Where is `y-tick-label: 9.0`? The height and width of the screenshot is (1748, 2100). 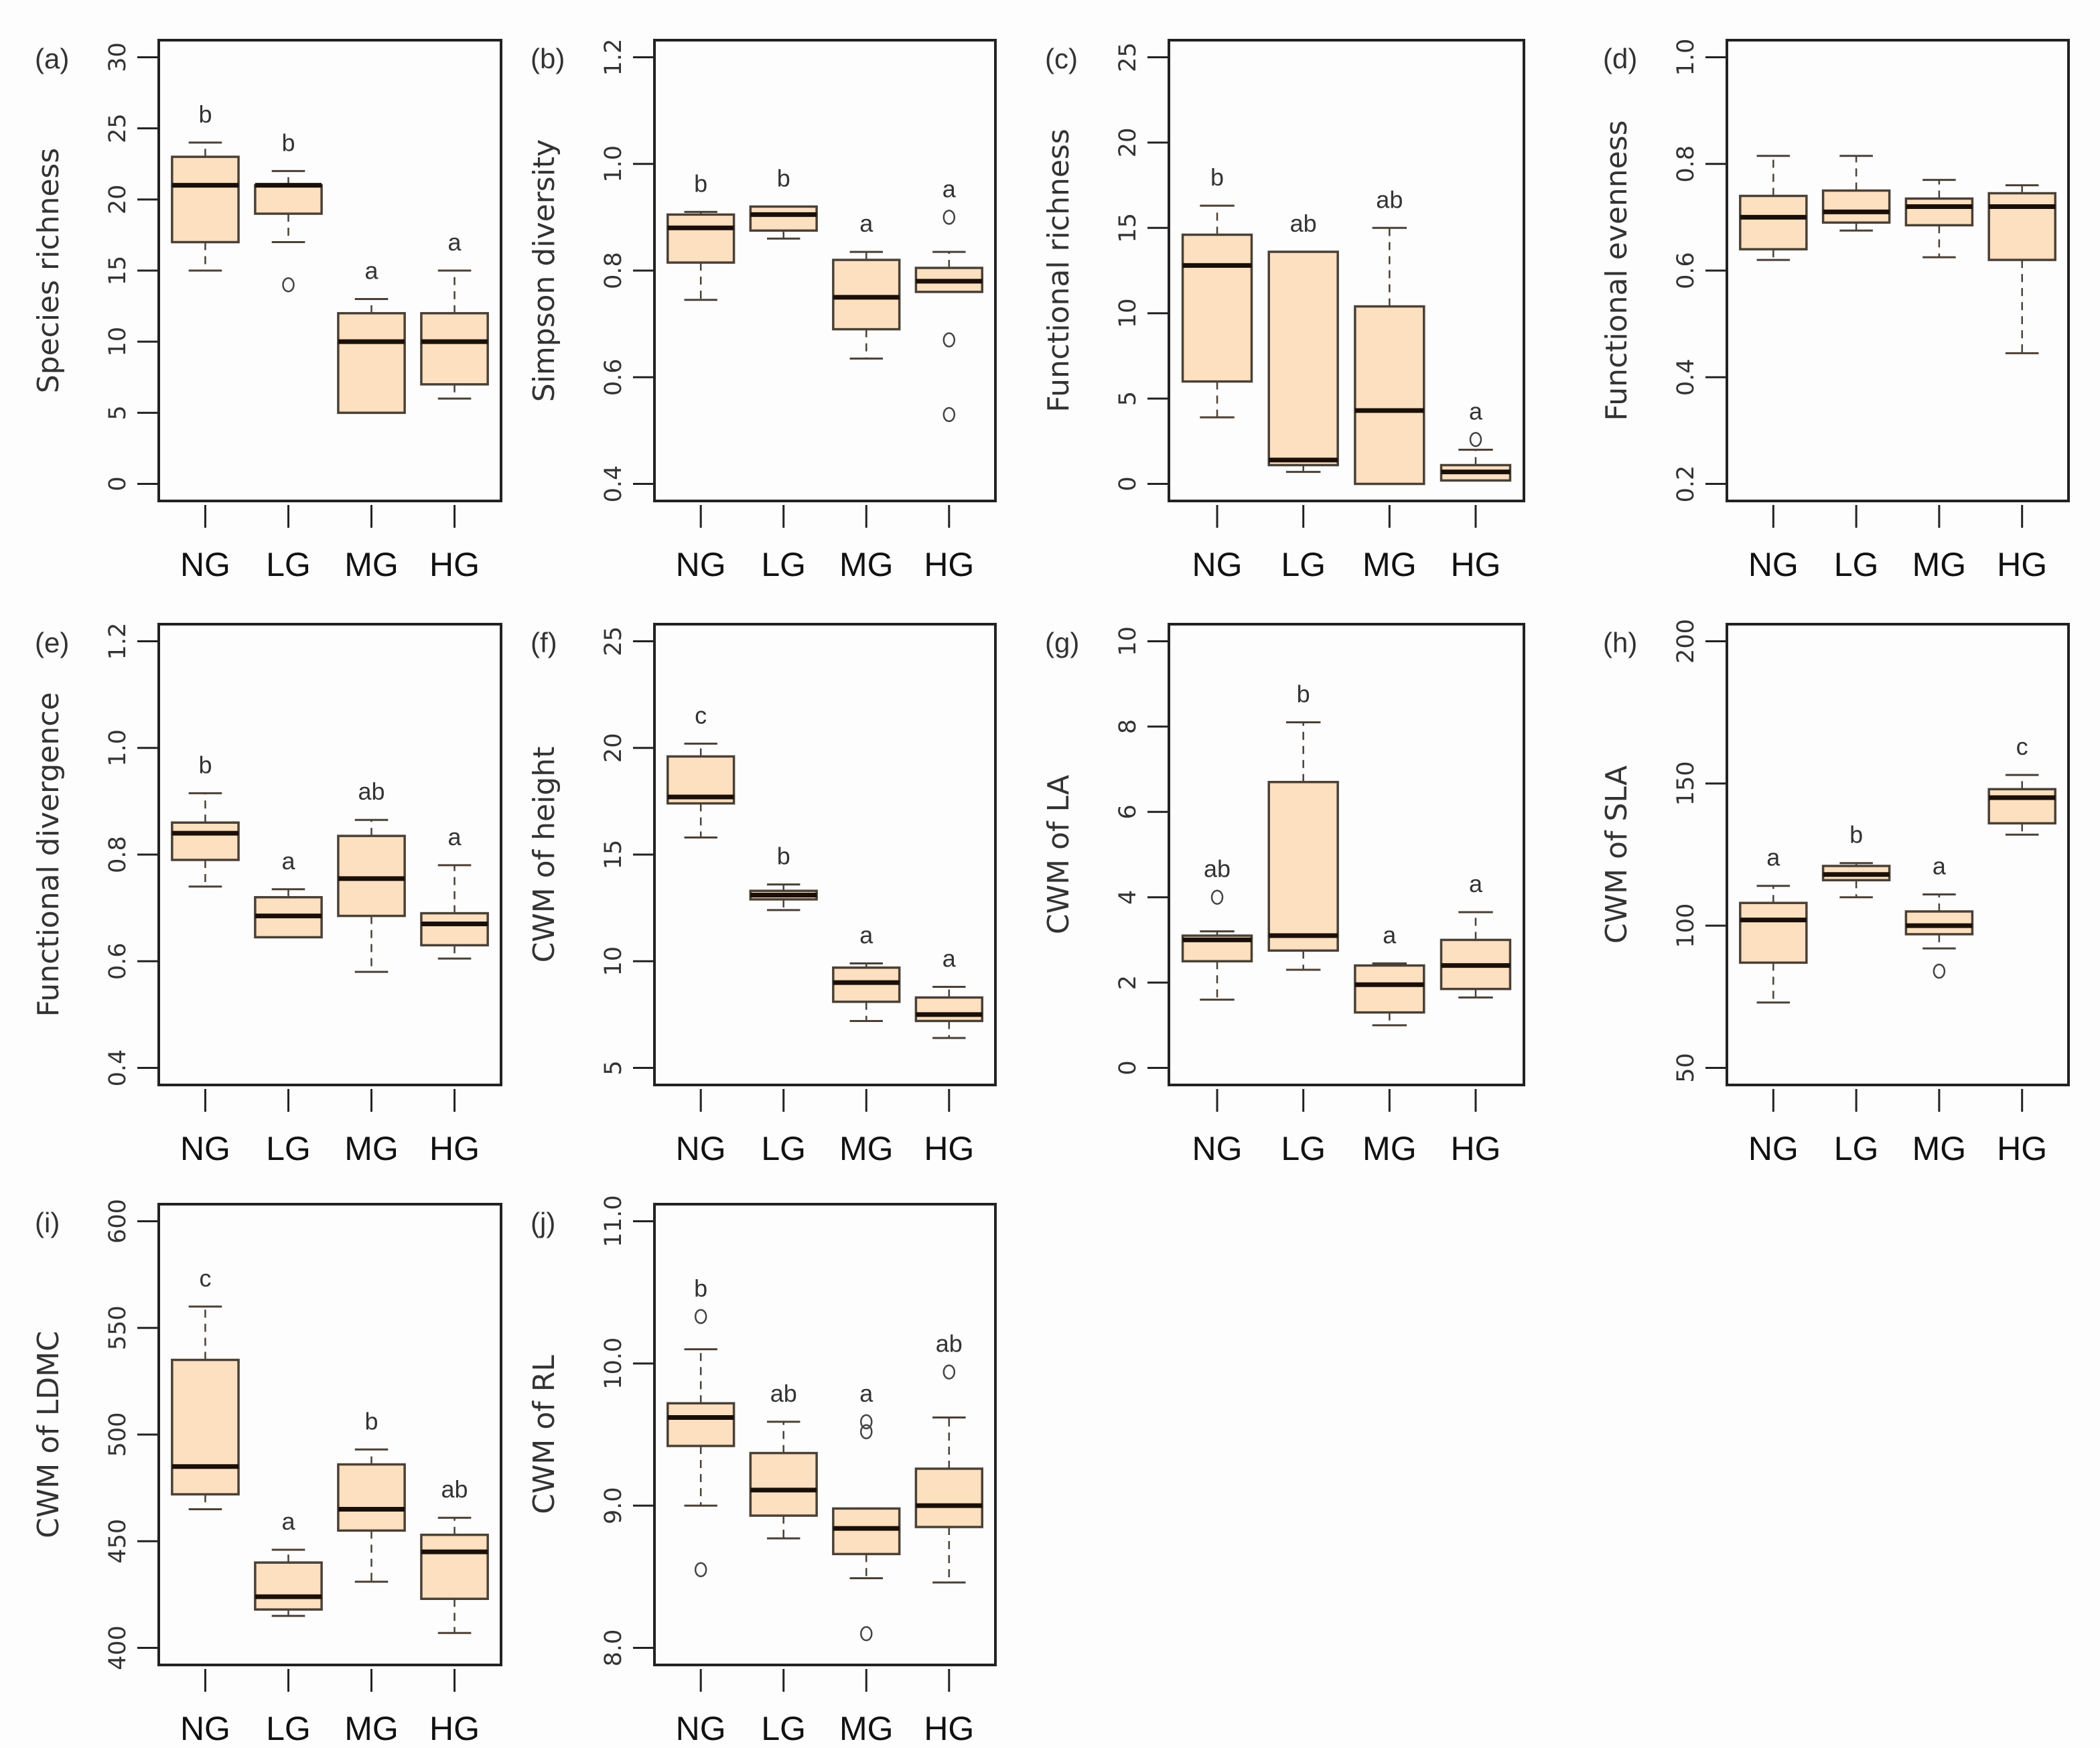
y-tick-label: 9.0 is located at coordinates (613, 1506).